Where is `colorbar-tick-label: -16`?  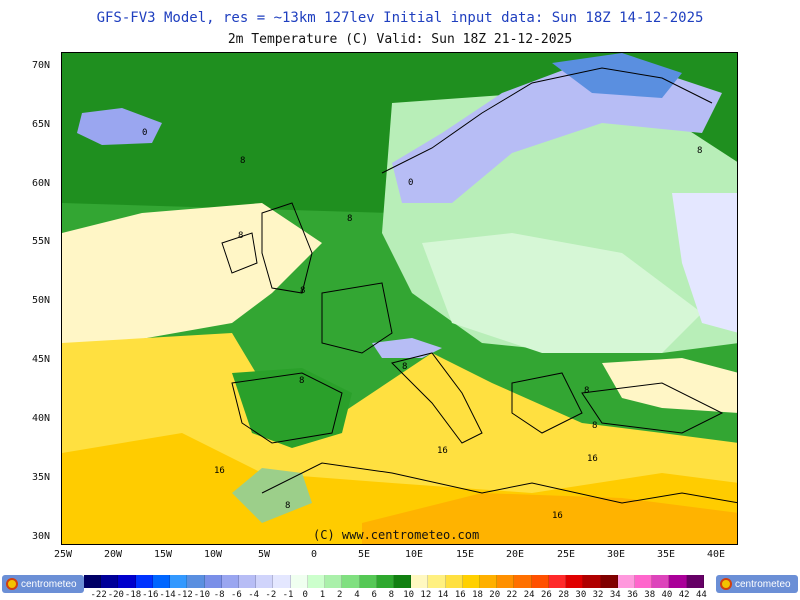
colorbar-tick-label: -16 is located at coordinates (150, 595).